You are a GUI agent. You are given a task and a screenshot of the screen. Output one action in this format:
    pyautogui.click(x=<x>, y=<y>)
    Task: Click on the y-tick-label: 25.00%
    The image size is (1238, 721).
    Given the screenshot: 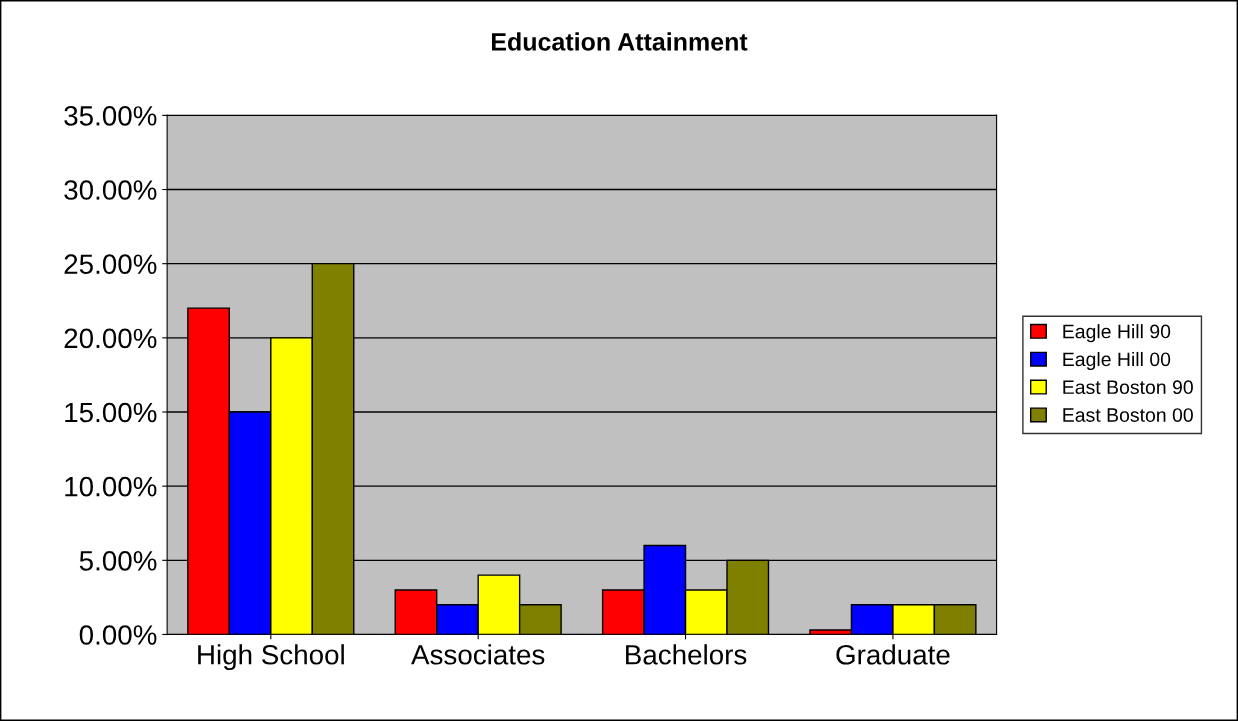 What is the action you would take?
    pyautogui.click(x=110, y=264)
    